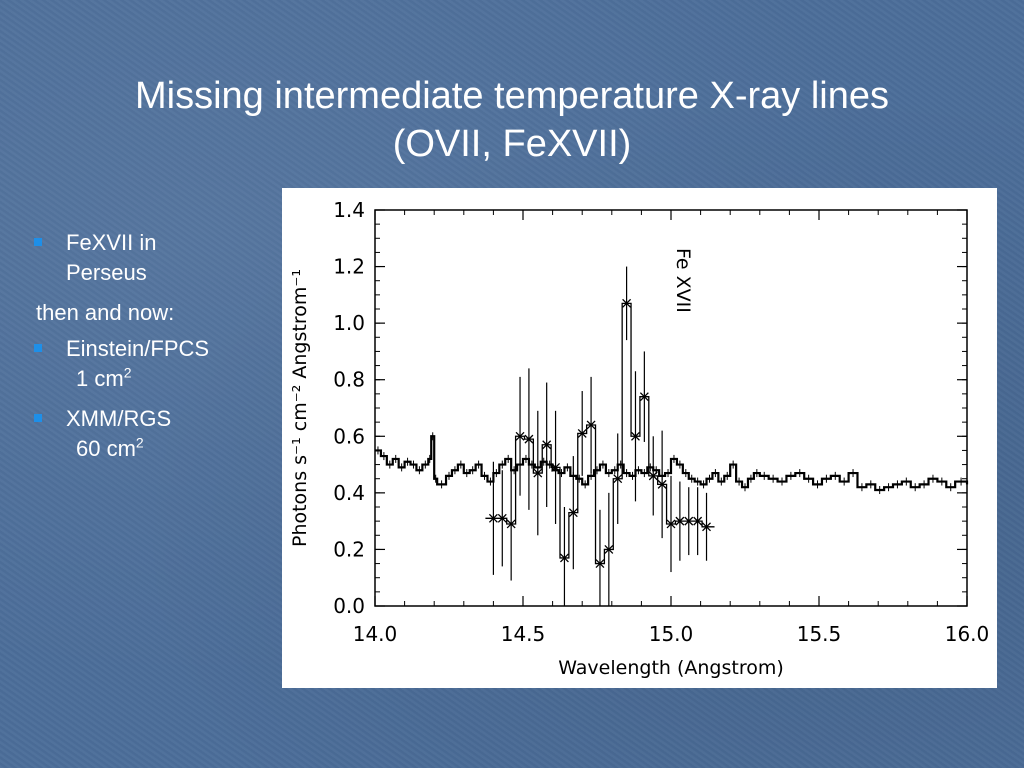 Image resolution: width=1024 pixels, height=768 pixels. Describe the element at coordinates (967, 634) in the screenshot. I see `x-tick-label: 16.0` at that location.